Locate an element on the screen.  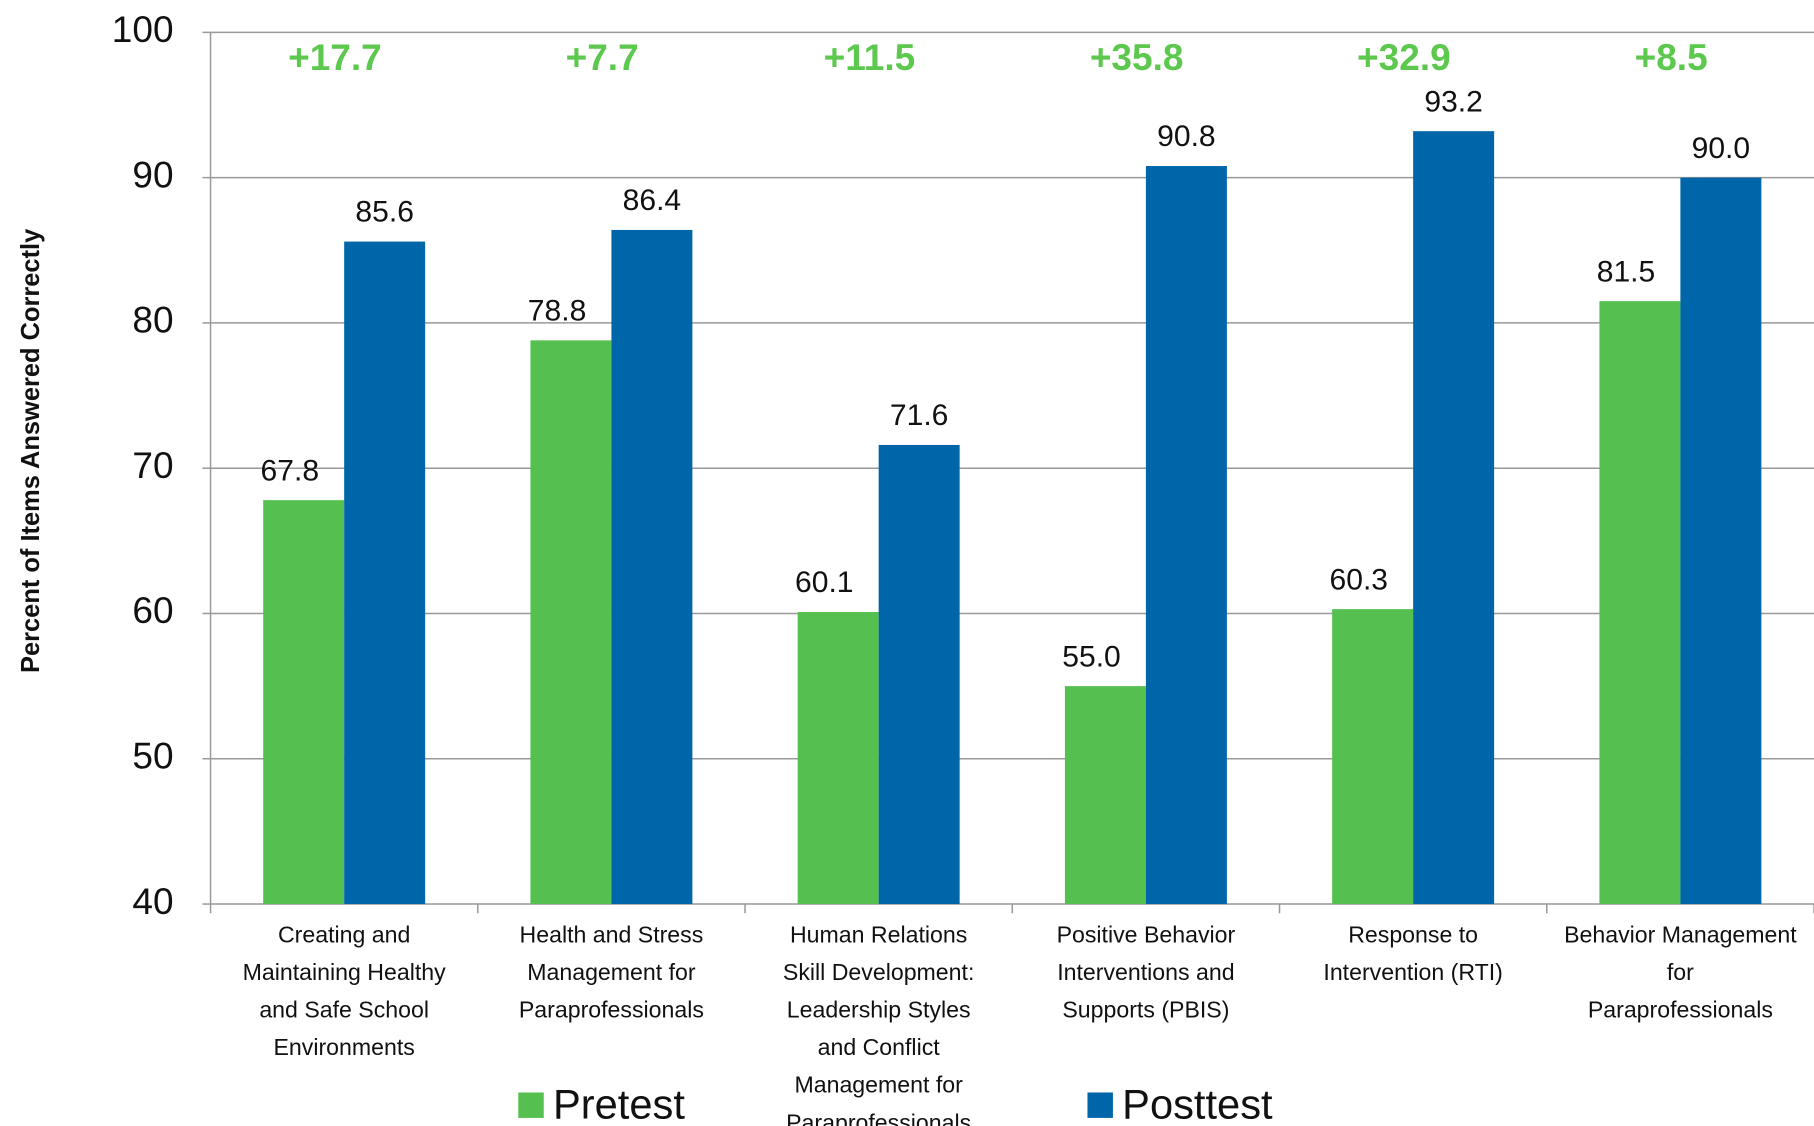
gain-annotation: +11.5 is located at coordinates (870, 57).